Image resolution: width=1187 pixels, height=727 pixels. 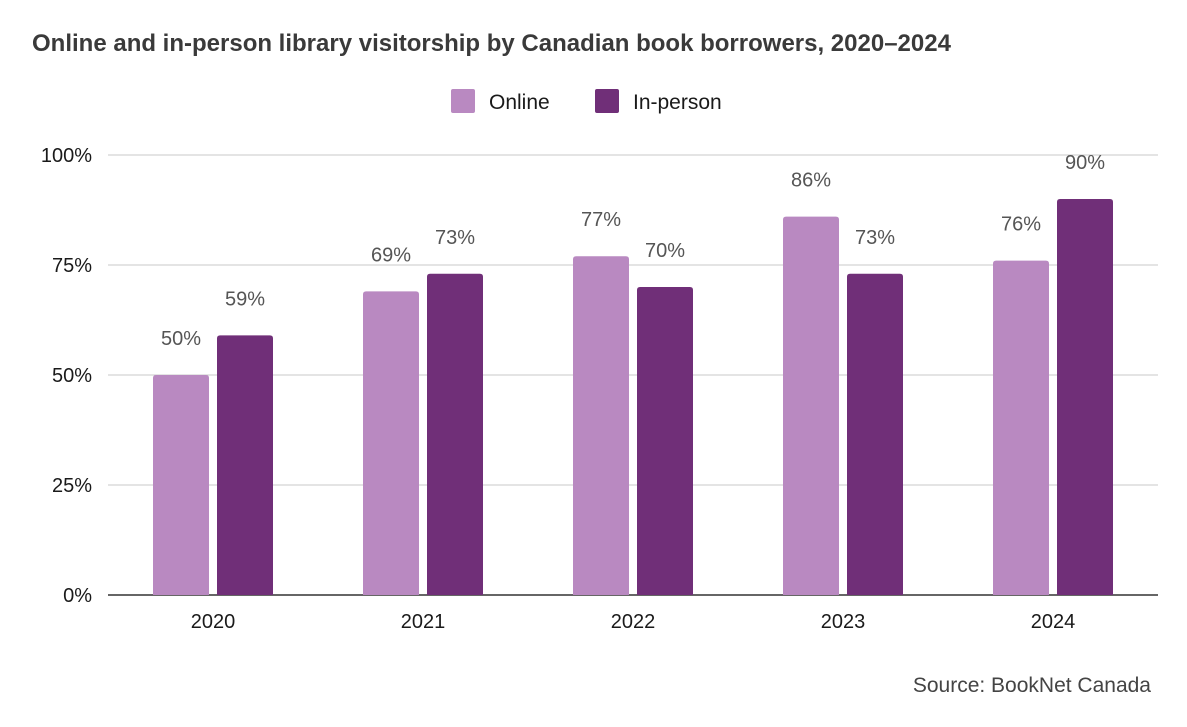 I want to click on x-tick-label: 2023, so click(x=843, y=622).